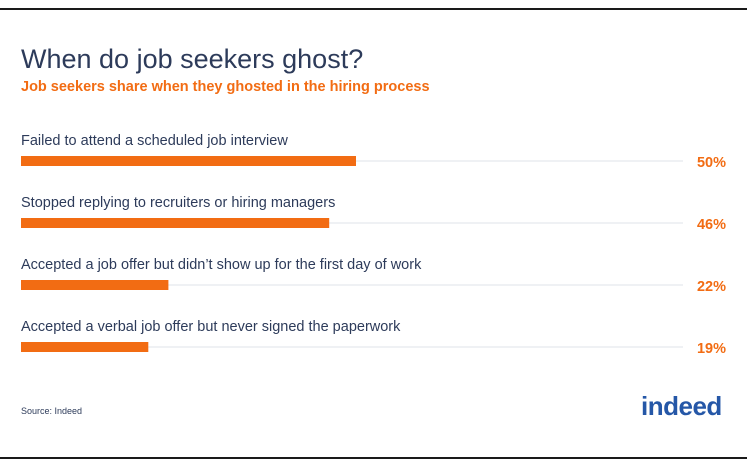  Describe the element at coordinates (52, 411) in the screenshot. I see `source-note: Source: Indeed` at that location.